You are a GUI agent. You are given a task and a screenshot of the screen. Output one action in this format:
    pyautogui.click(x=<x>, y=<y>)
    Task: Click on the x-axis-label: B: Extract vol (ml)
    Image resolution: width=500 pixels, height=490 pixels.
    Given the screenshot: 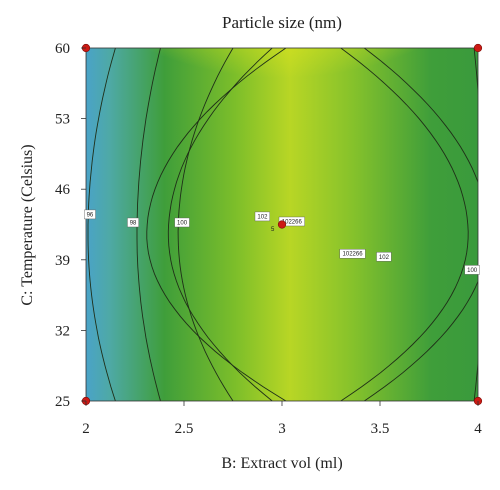 What is the action you would take?
    pyautogui.click(x=281, y=463)
    